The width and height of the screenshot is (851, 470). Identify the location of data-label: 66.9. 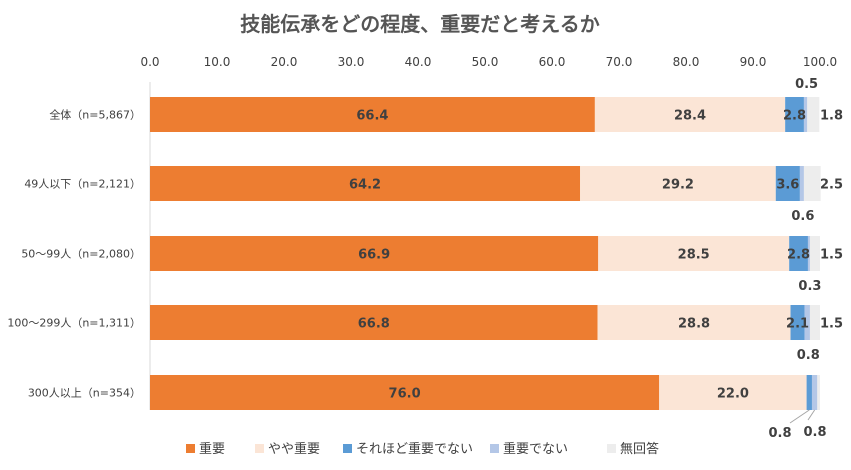
(374, 255).